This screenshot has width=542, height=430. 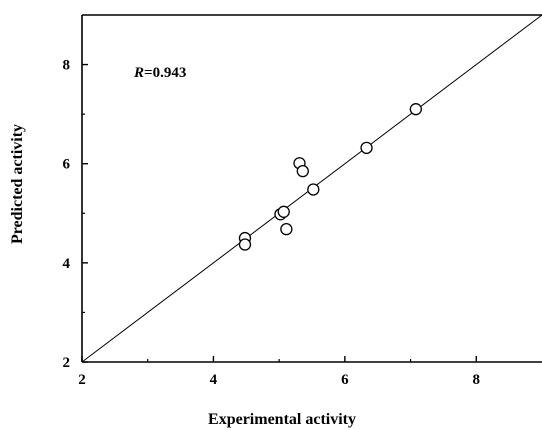 I want to click on y-tick-label: 8, so click(x=67, y=66).